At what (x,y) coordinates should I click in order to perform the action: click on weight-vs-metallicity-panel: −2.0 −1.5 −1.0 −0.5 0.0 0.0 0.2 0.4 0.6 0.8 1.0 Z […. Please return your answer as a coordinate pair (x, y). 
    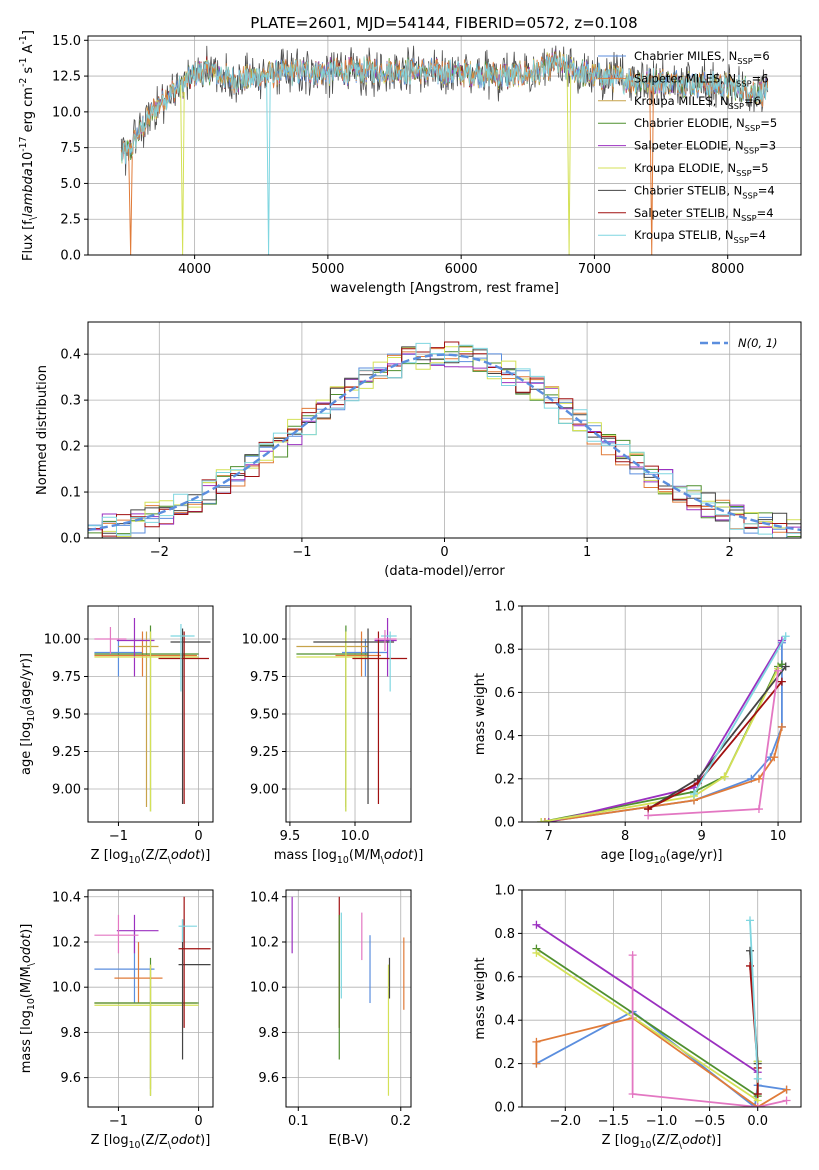
    Looking at the image, I should click on (637, 1017).